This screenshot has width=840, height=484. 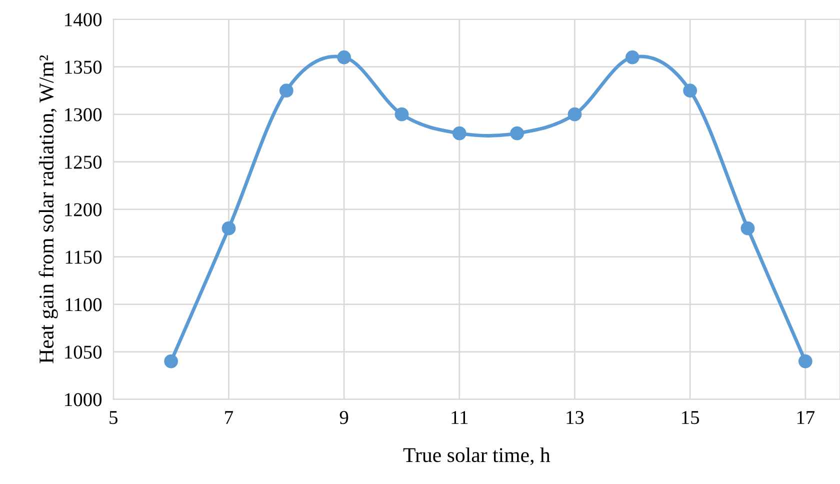 I want to click on y-tick-label: 1400, so click(x=83, y=19).